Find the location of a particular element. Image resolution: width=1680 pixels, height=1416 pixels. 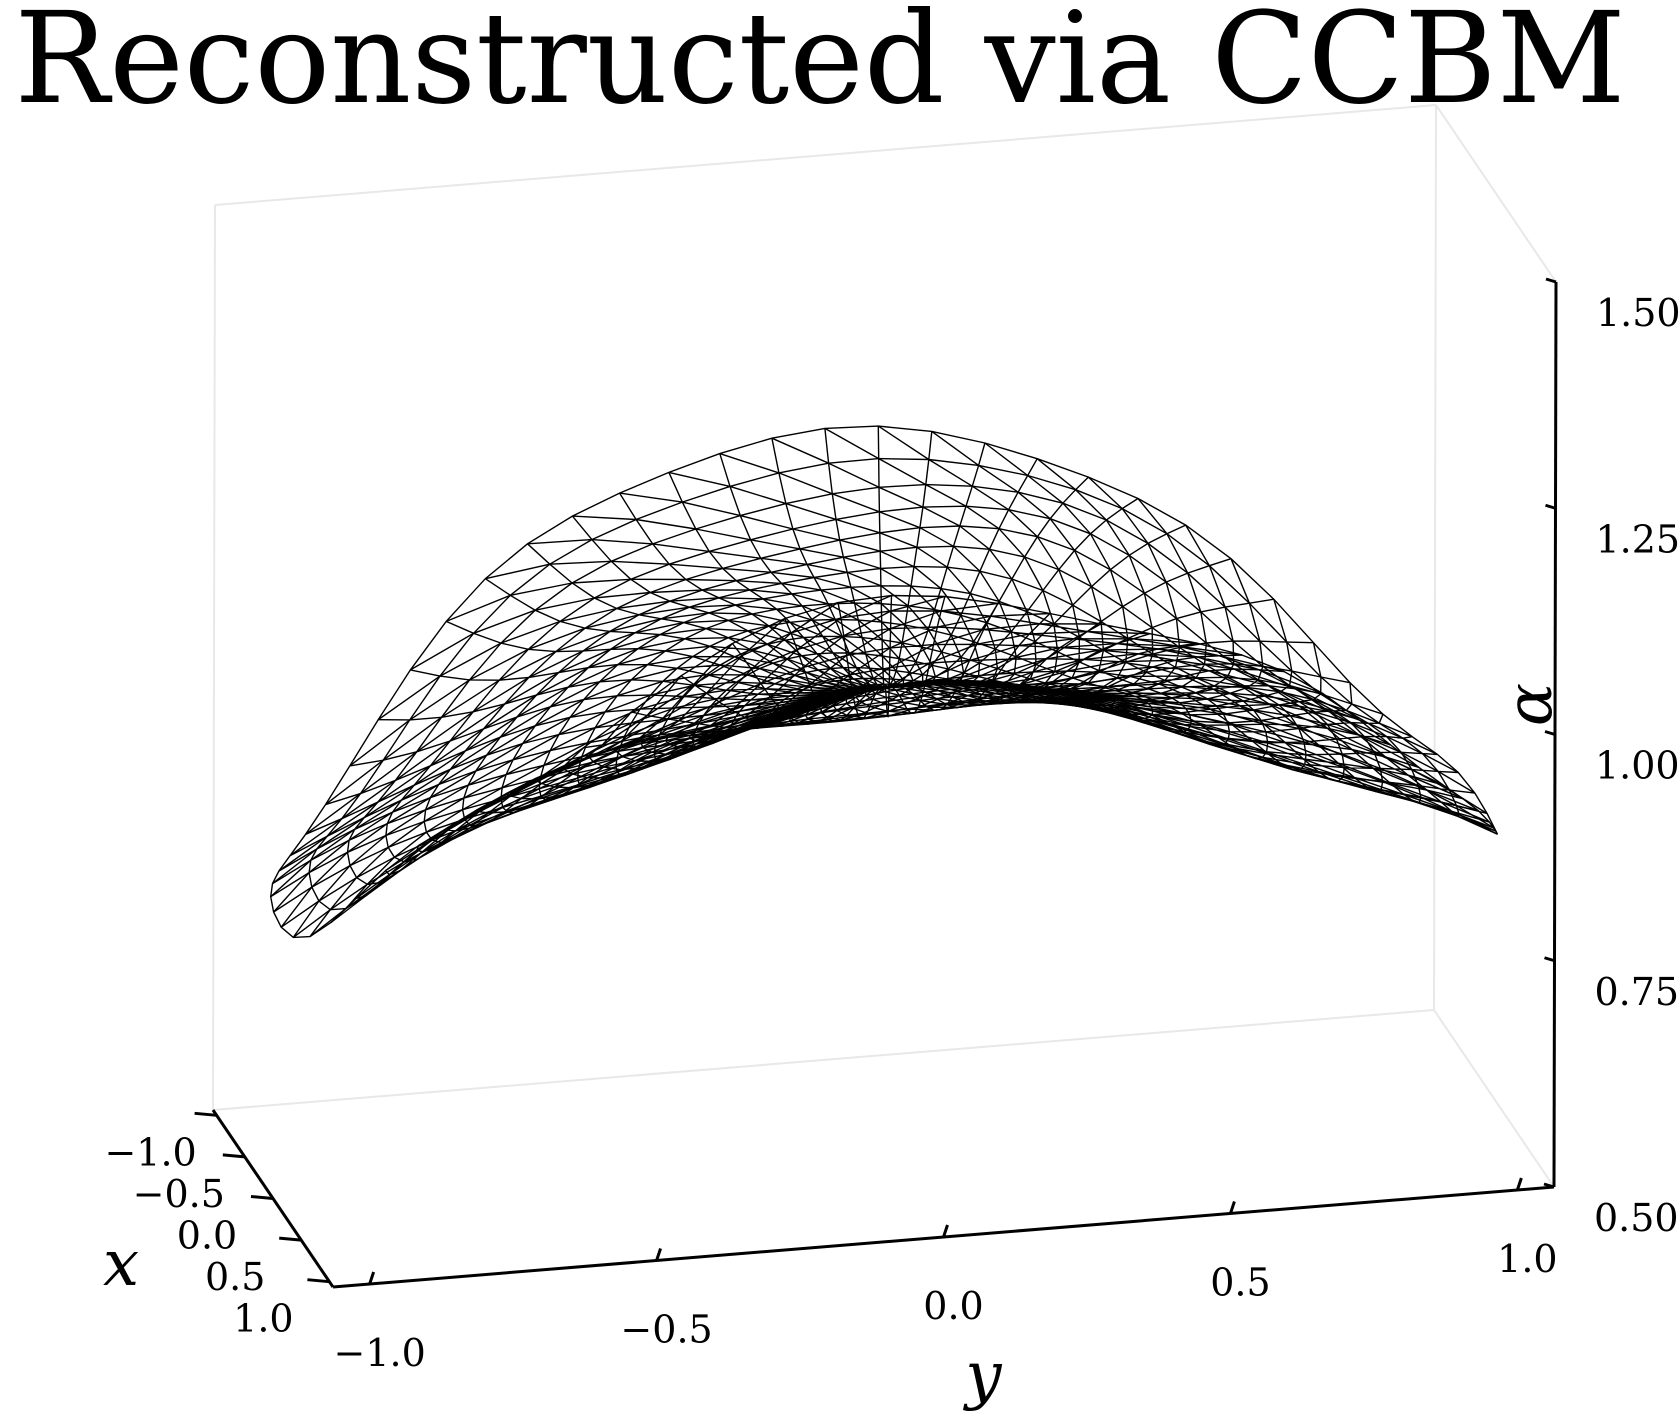

z-tick-label-0: 0.50 is located at coordinates (1636, 1218).